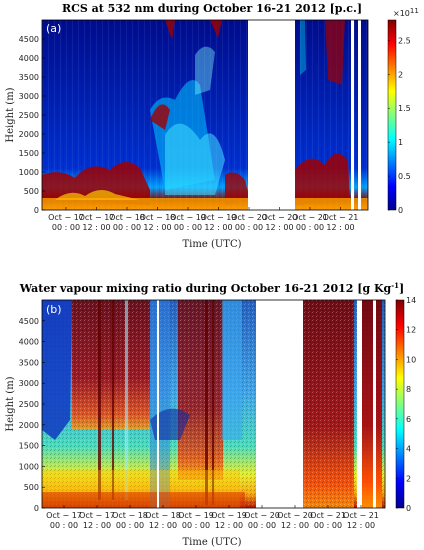 This screenshot has width=424, height=550. Describe the element at coordinates (404, 40) in the screenshot. I see `colorbar-tick-label: 2.5` at that location.